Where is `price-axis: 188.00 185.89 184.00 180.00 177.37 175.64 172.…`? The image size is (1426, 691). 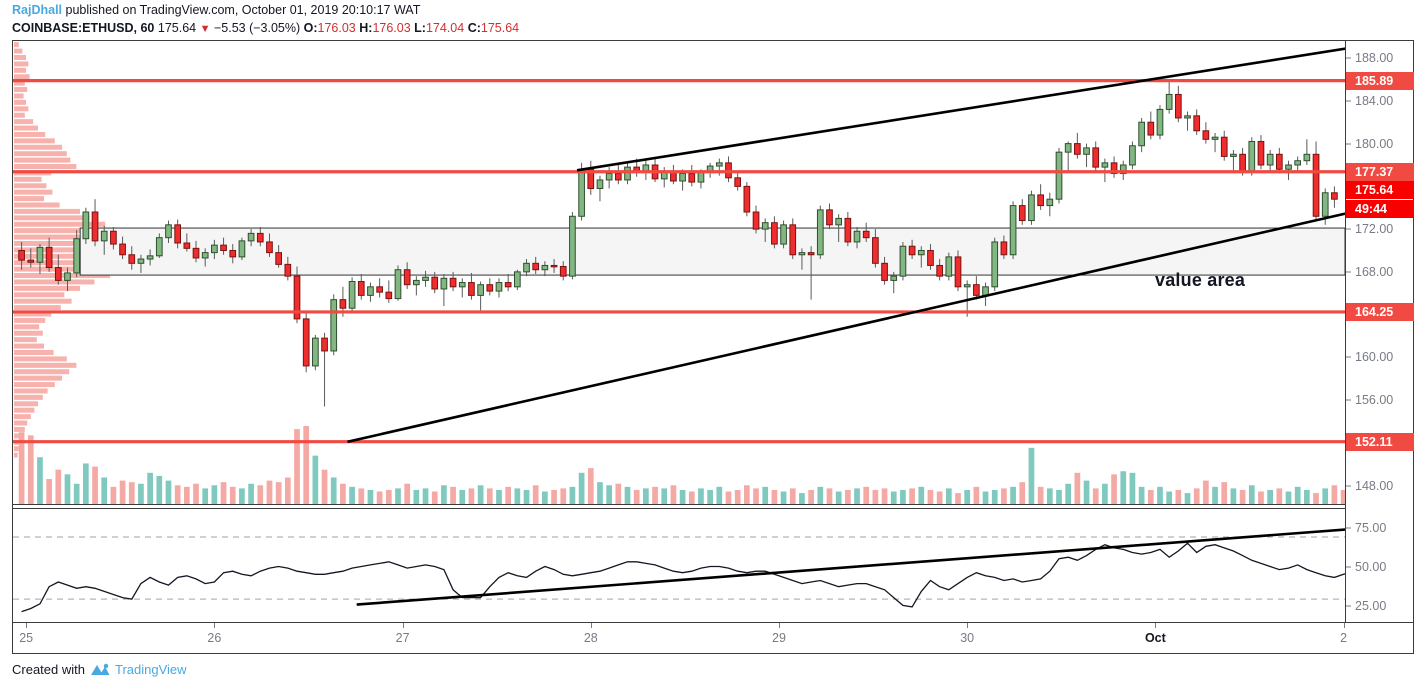 price-axis: 188.00 185.89 184.00 180.00 177.37 175.64 172.… is located at coordinates (1380, 332).